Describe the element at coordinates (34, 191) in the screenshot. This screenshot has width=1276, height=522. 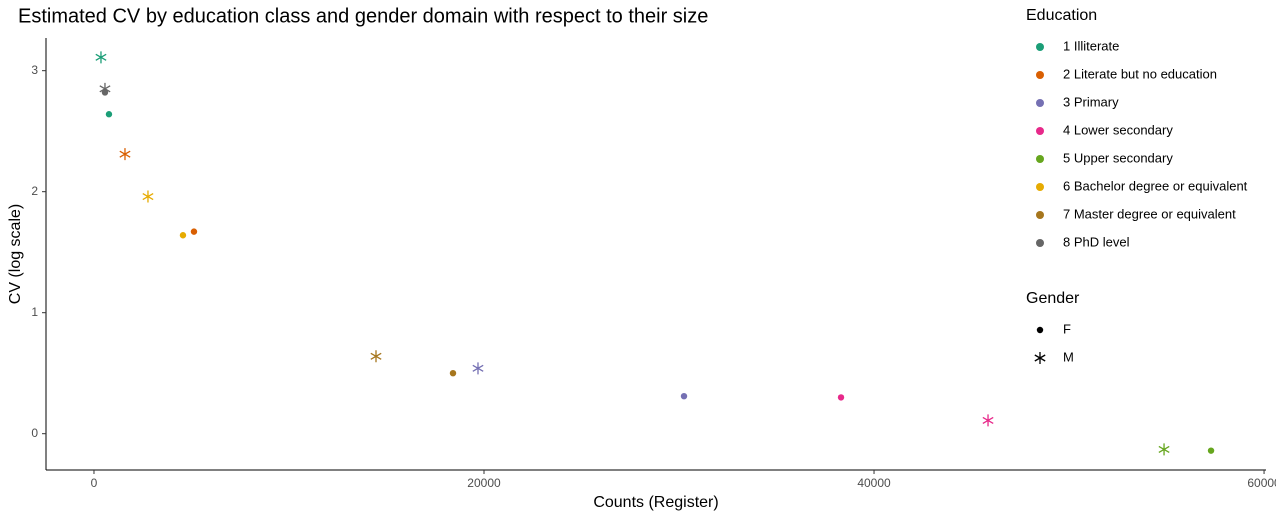
I see `y-tick-label: 2` at that location.